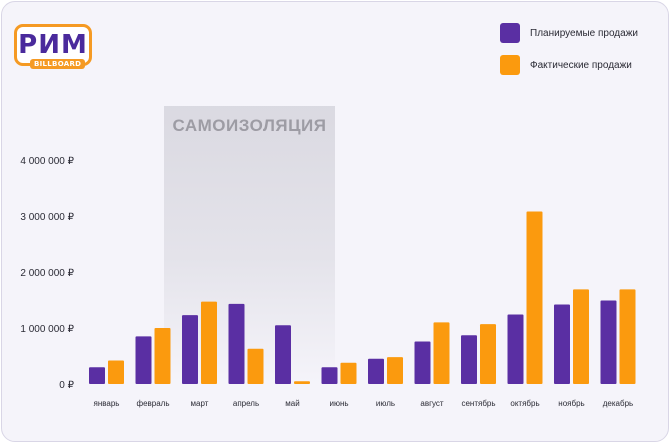 This screenshot has width=670, height=443. I want to click on x-tick-label: декабрь, so click(618, 403).